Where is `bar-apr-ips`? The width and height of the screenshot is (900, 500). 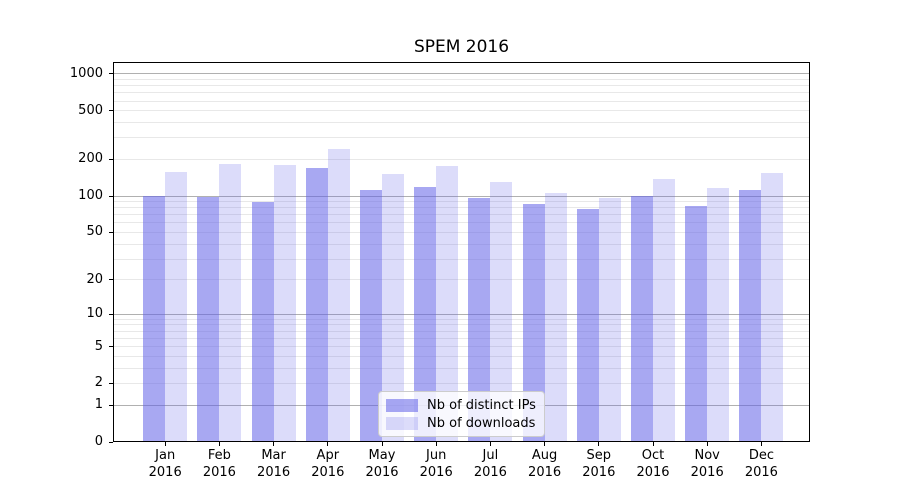 bar-apr-ips is located at coordinates (316, 304).